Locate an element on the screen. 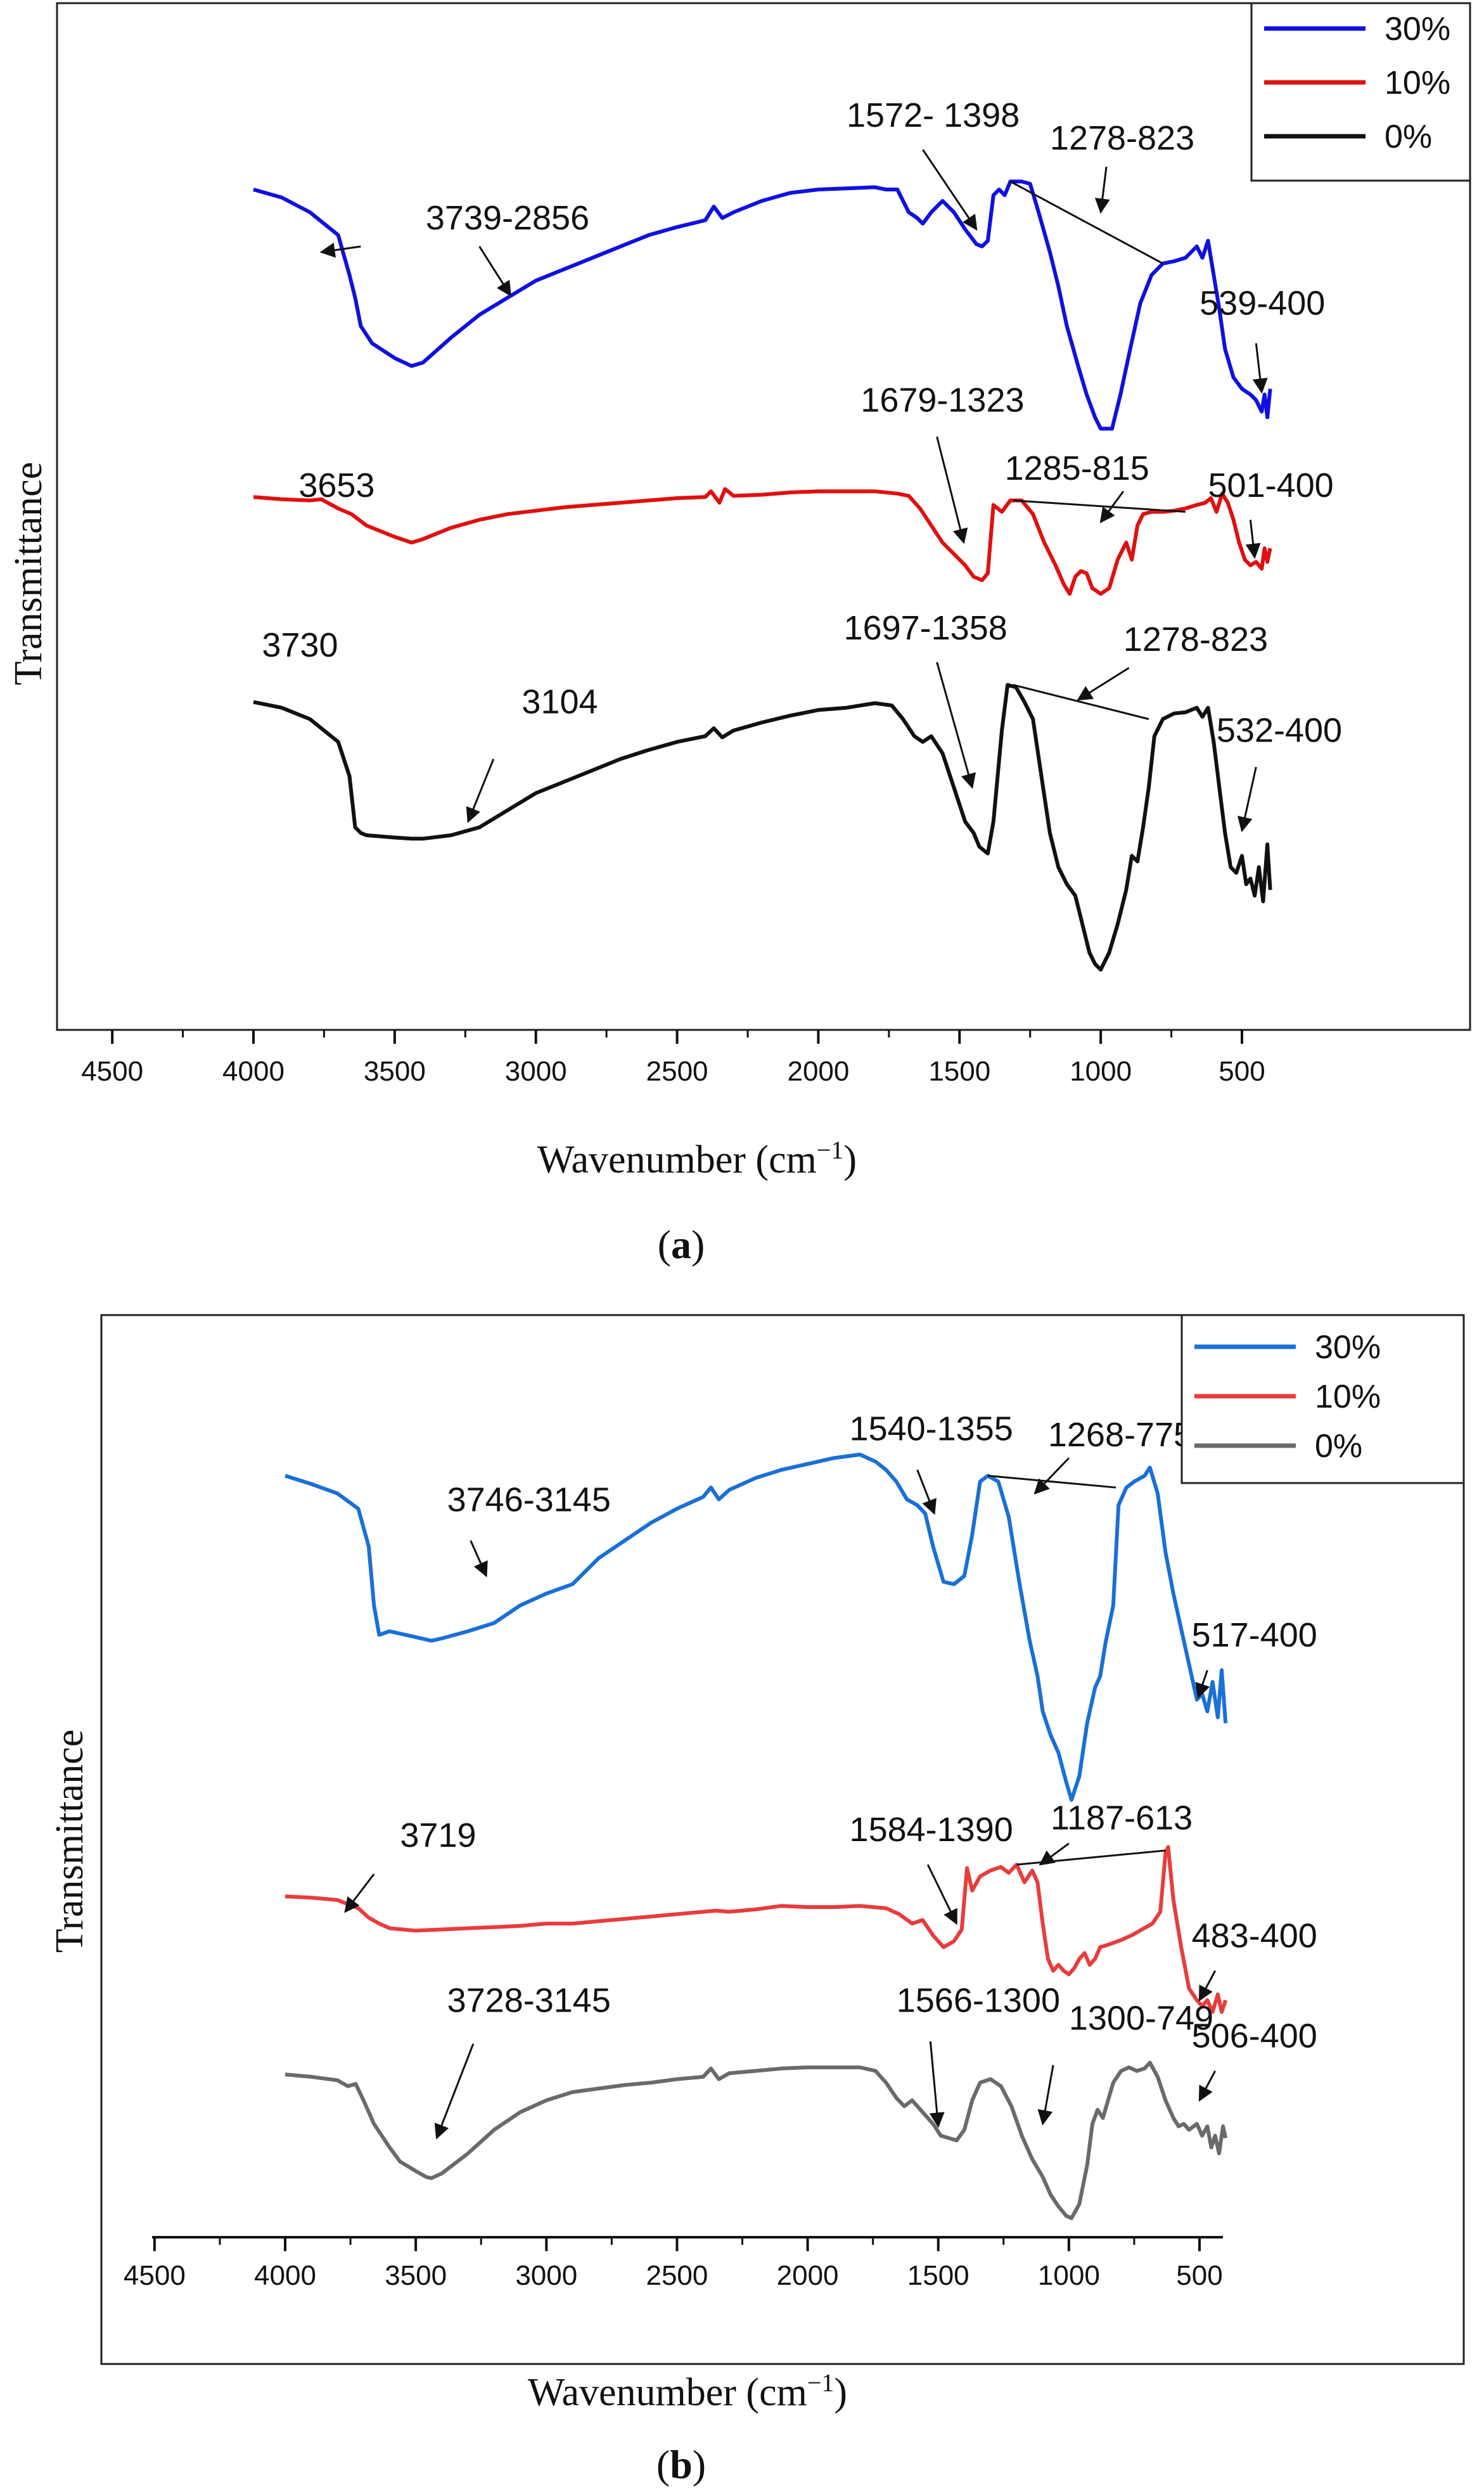 This screenshot has width=1484, height=2492. legend-label-b-30pct: 30% is located at coordinates (1348, 1347).